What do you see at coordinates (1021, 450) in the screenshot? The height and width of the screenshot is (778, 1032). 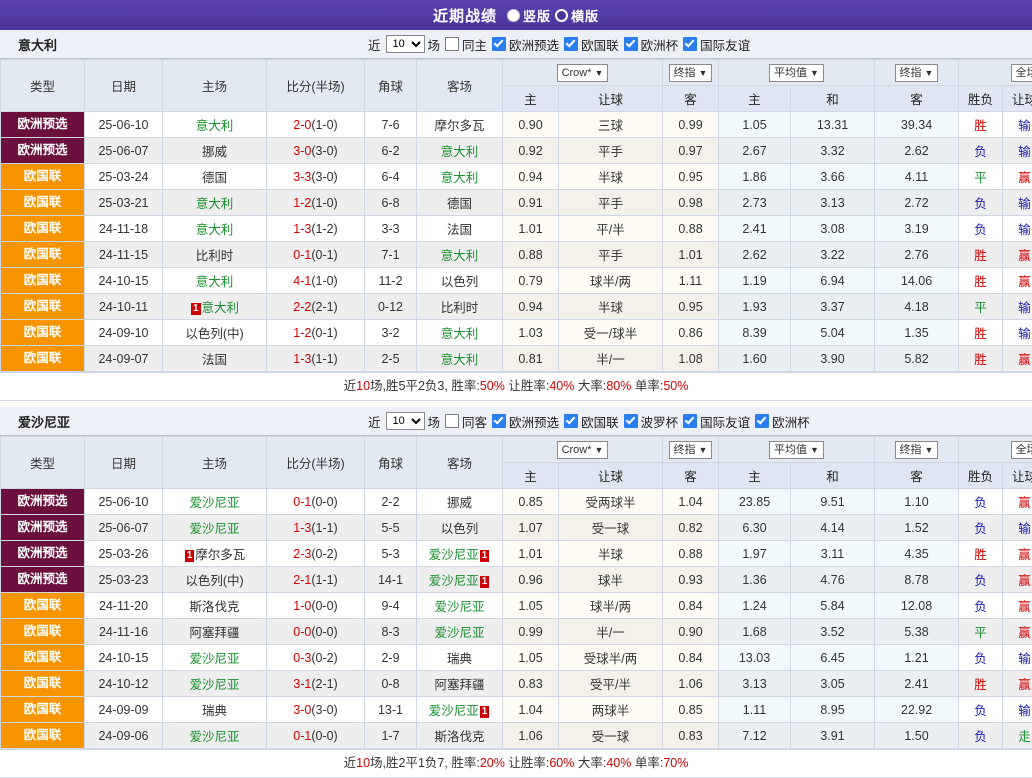 I see `scope-select-2: 全场▼` at bounding box center [1021, 450].